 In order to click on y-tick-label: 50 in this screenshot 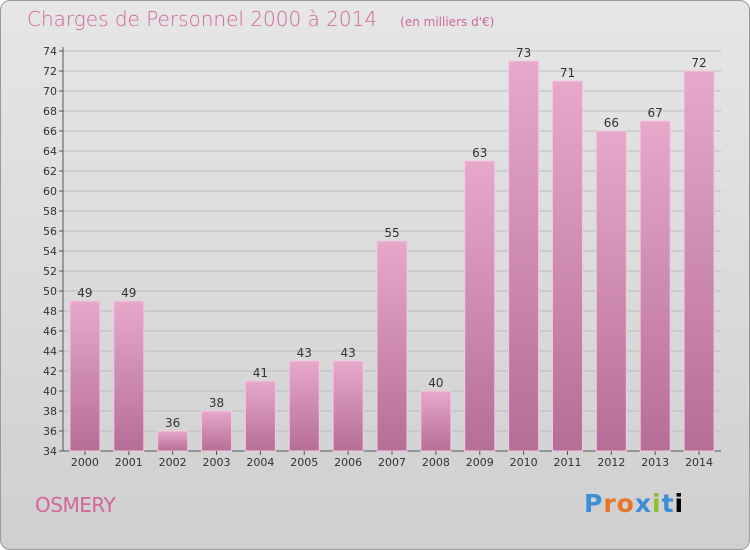, I will do `click(50, 291)`.